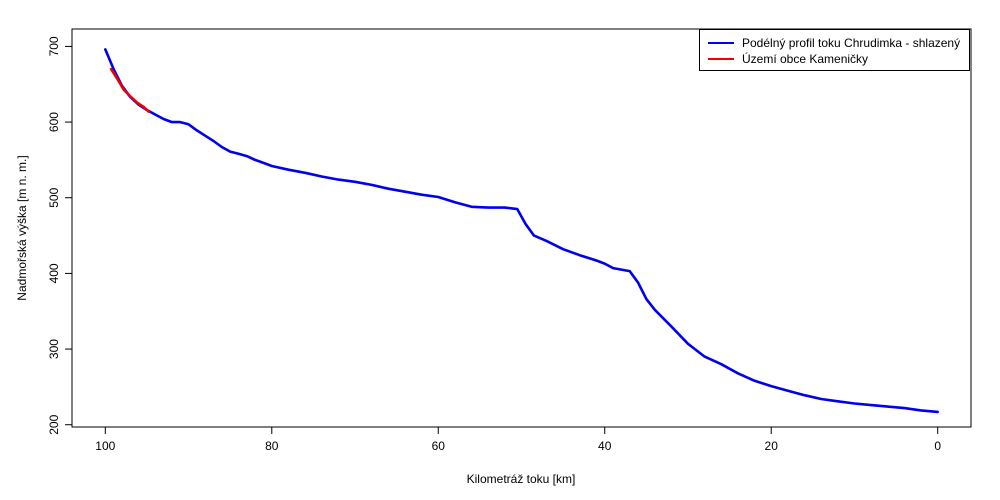  I want to click on y-tick-label: 300, so click(54, 349).